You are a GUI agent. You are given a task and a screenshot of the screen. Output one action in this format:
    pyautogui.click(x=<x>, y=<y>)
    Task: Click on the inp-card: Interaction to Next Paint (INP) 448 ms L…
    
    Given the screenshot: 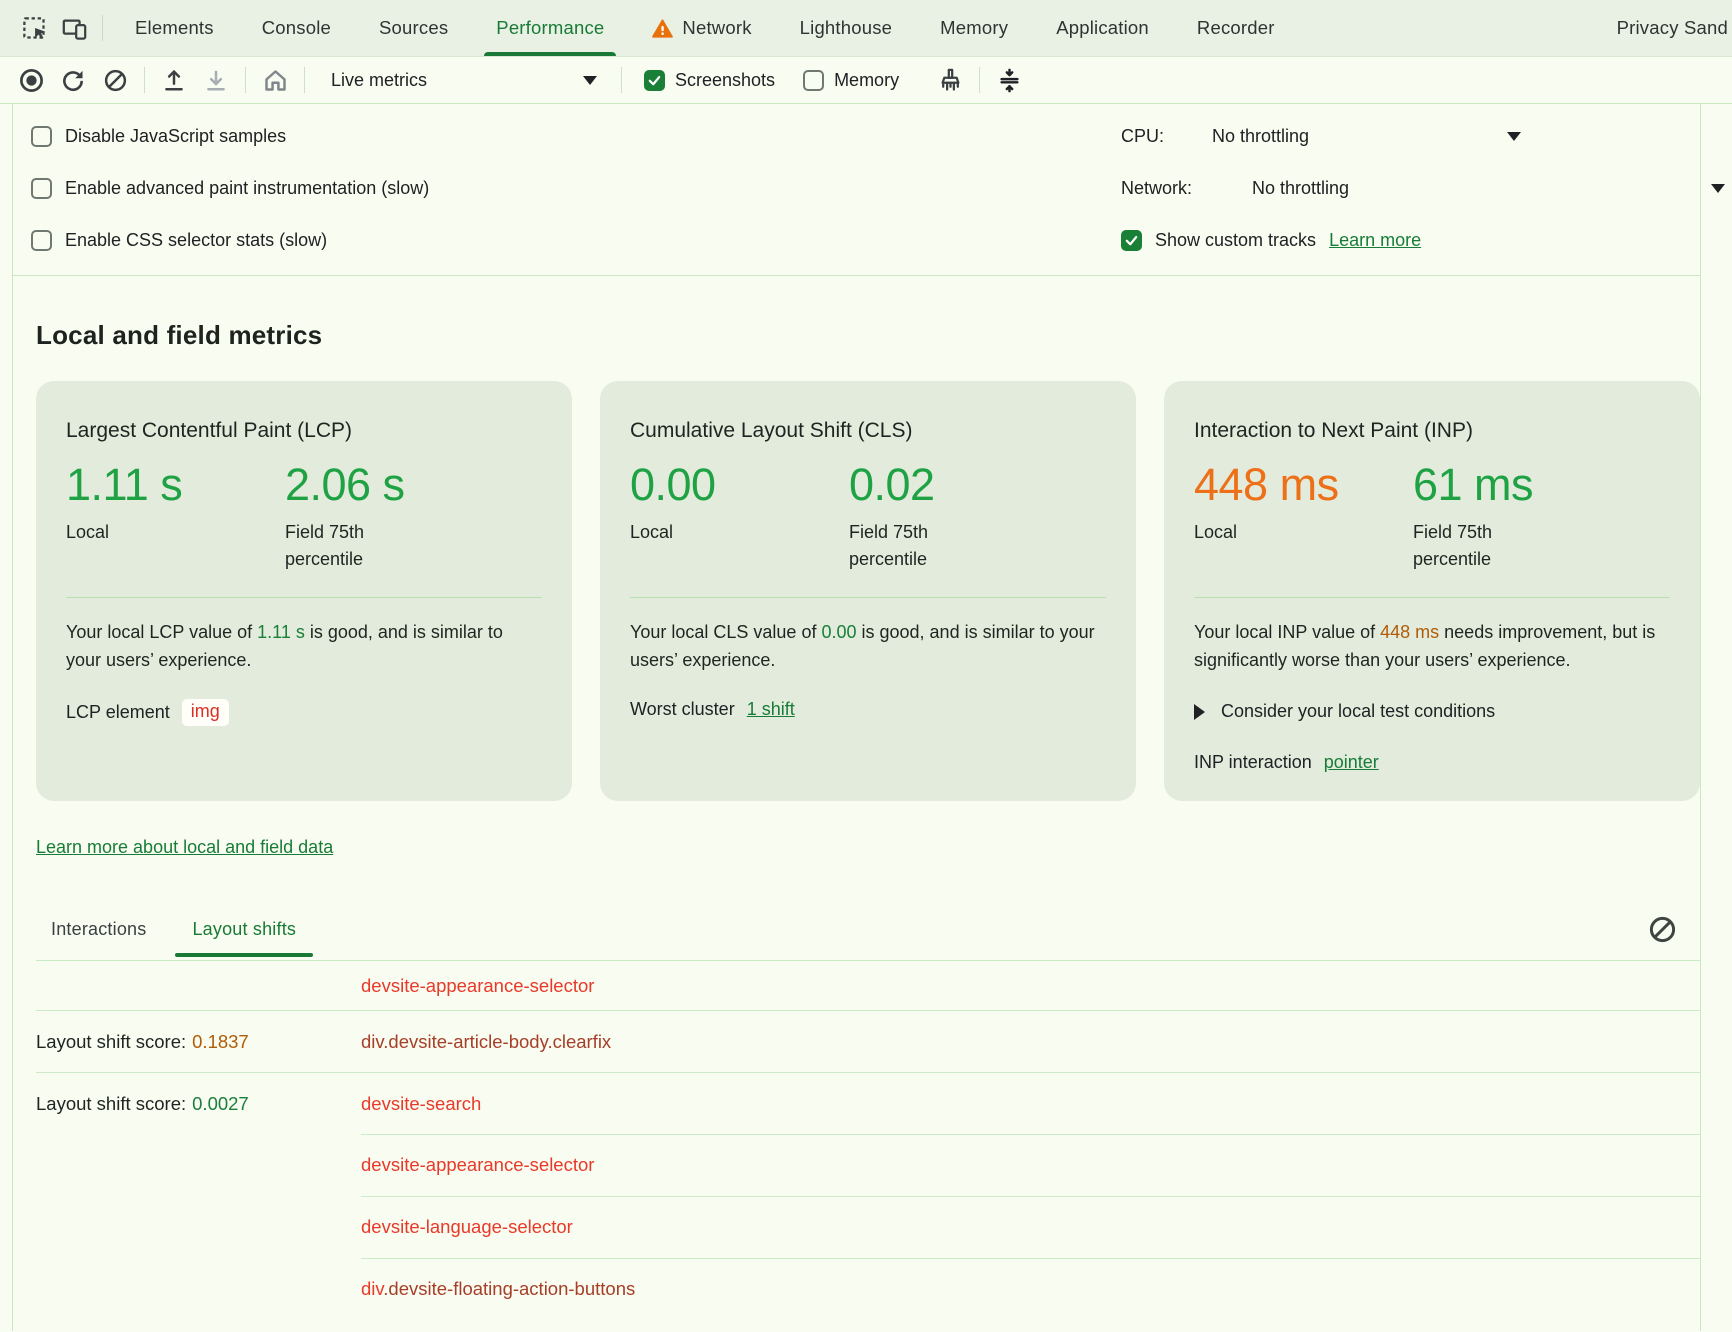 What is the action you would take?
    pyautogui.click(x=1432, y=591)
    